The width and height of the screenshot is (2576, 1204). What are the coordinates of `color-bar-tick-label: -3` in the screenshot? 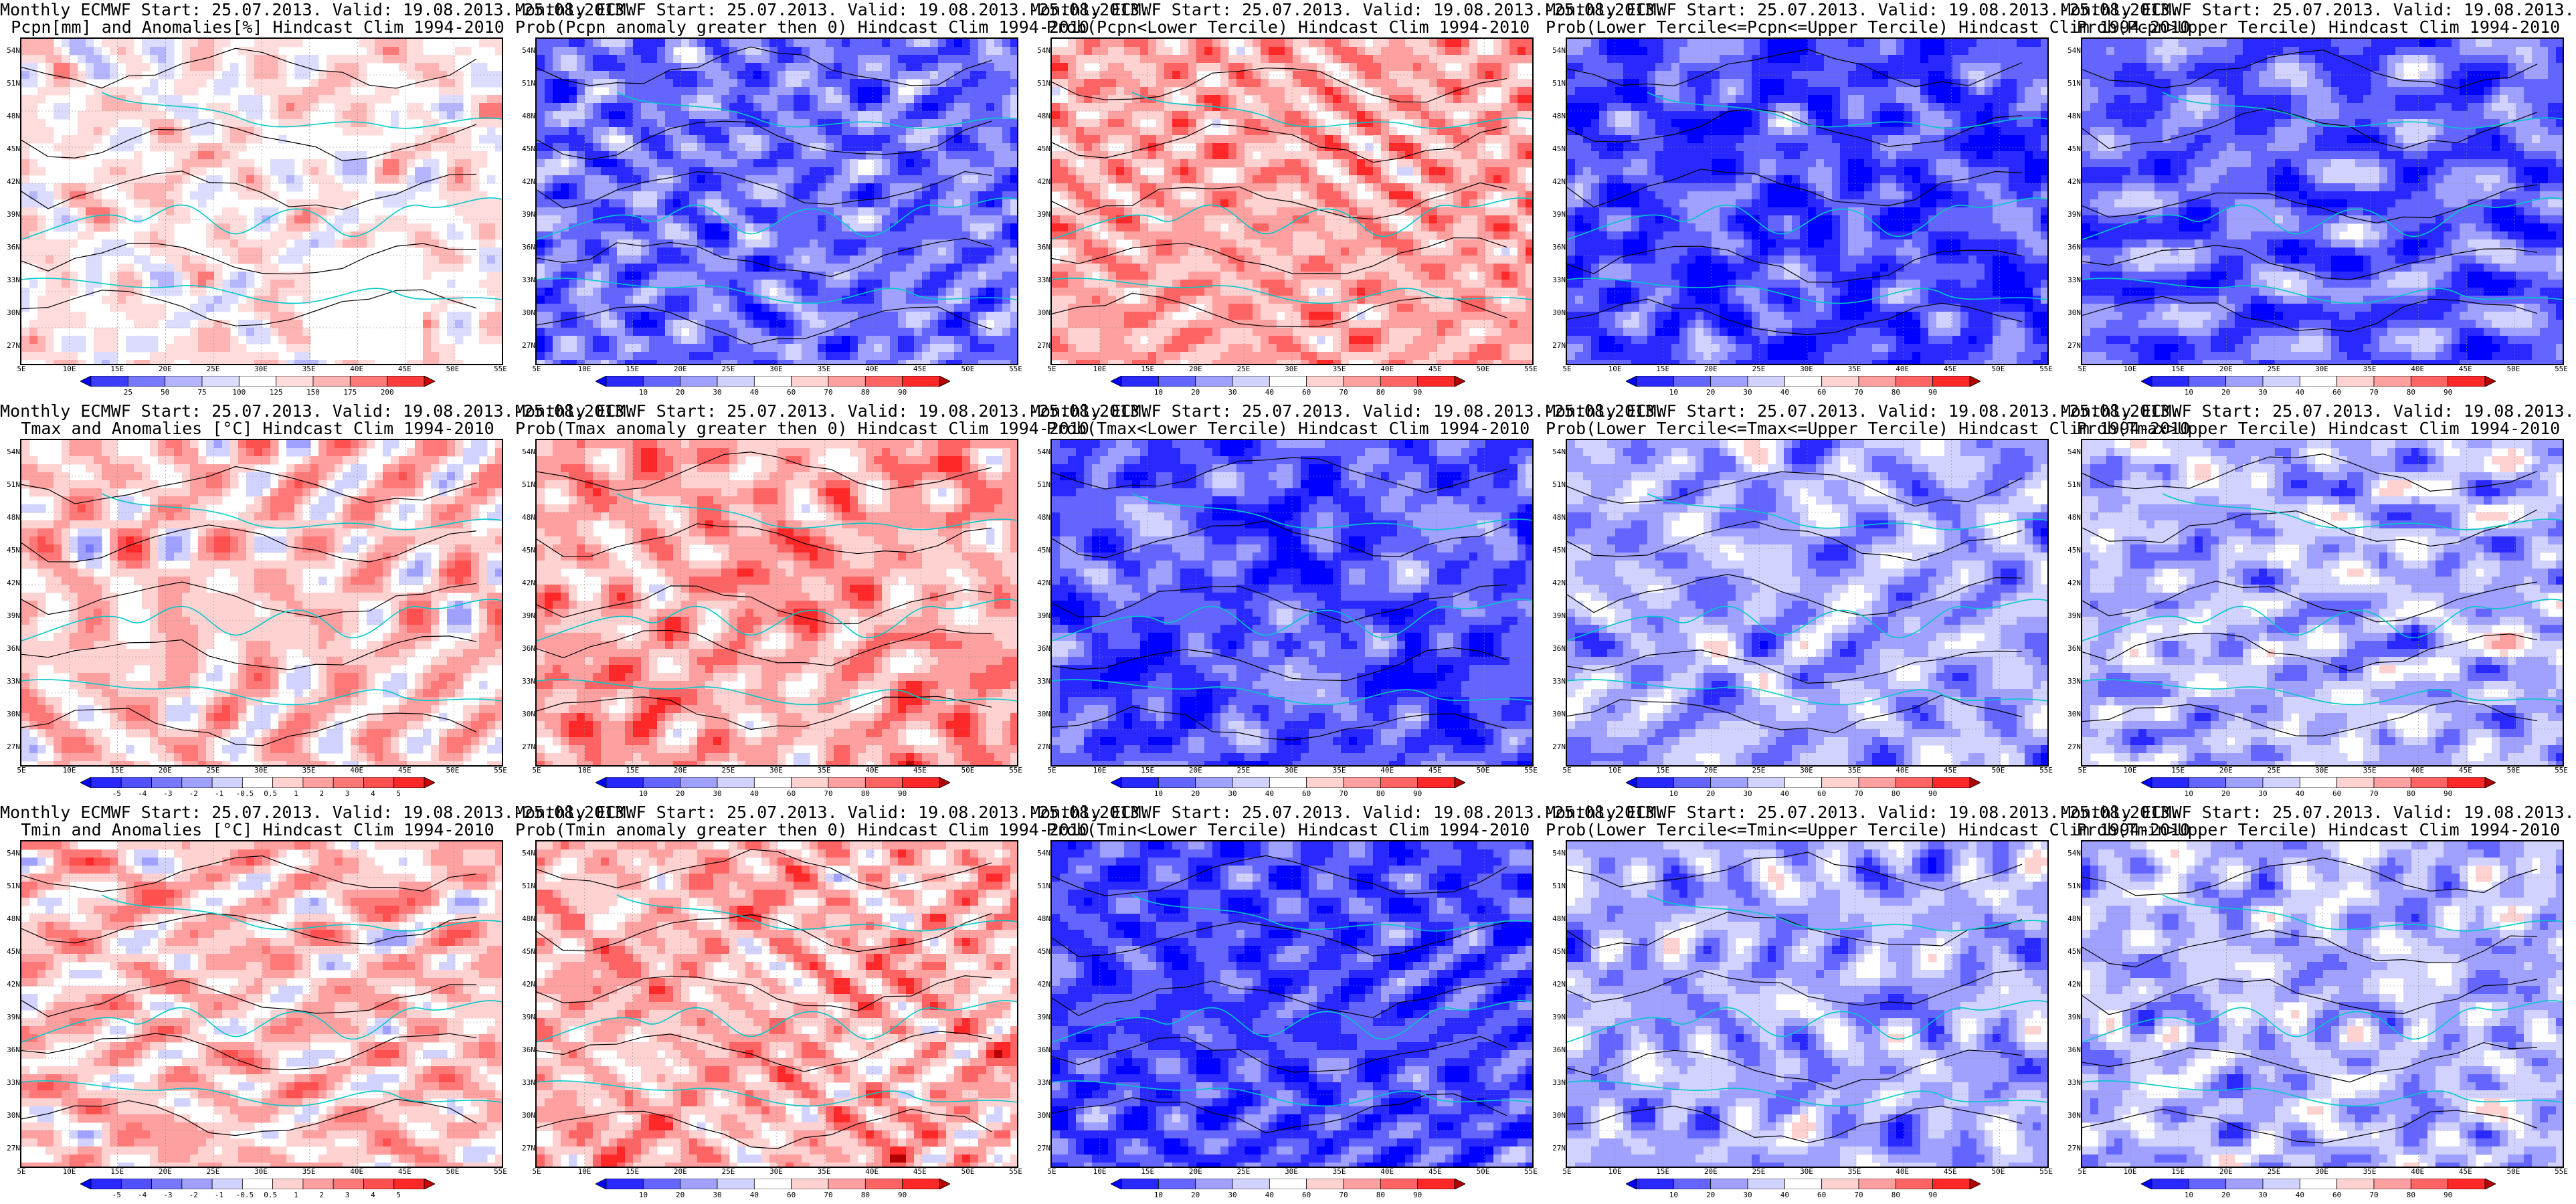 It's located at (167, 1195).